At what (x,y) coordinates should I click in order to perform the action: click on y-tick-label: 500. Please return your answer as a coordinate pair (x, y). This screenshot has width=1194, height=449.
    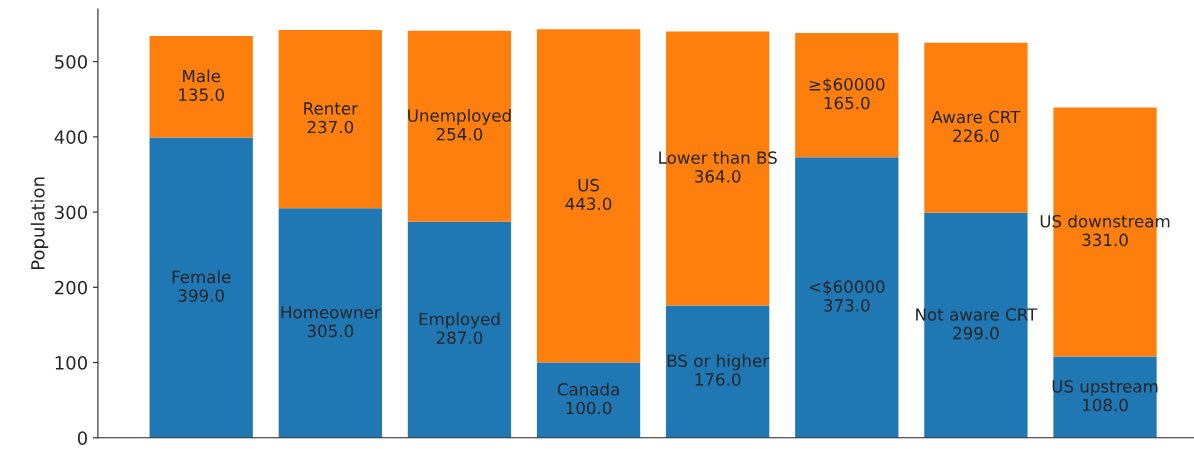
    Looking at the image, I should click on (71, 62).